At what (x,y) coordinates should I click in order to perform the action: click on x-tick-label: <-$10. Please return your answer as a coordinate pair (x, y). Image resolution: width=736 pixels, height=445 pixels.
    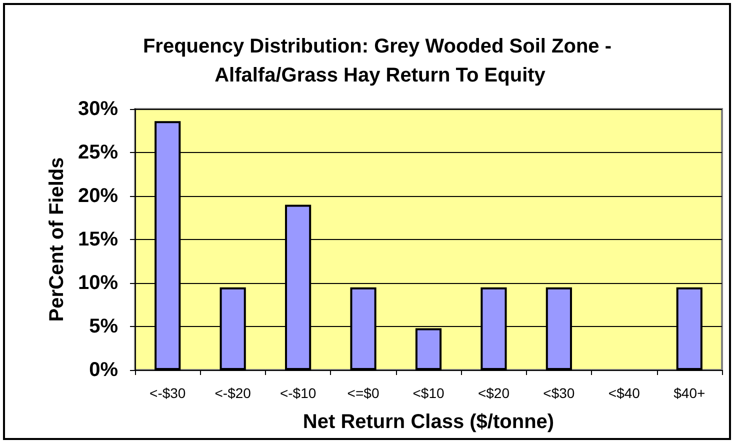
    Looking at the image, I should click on (298, 393).